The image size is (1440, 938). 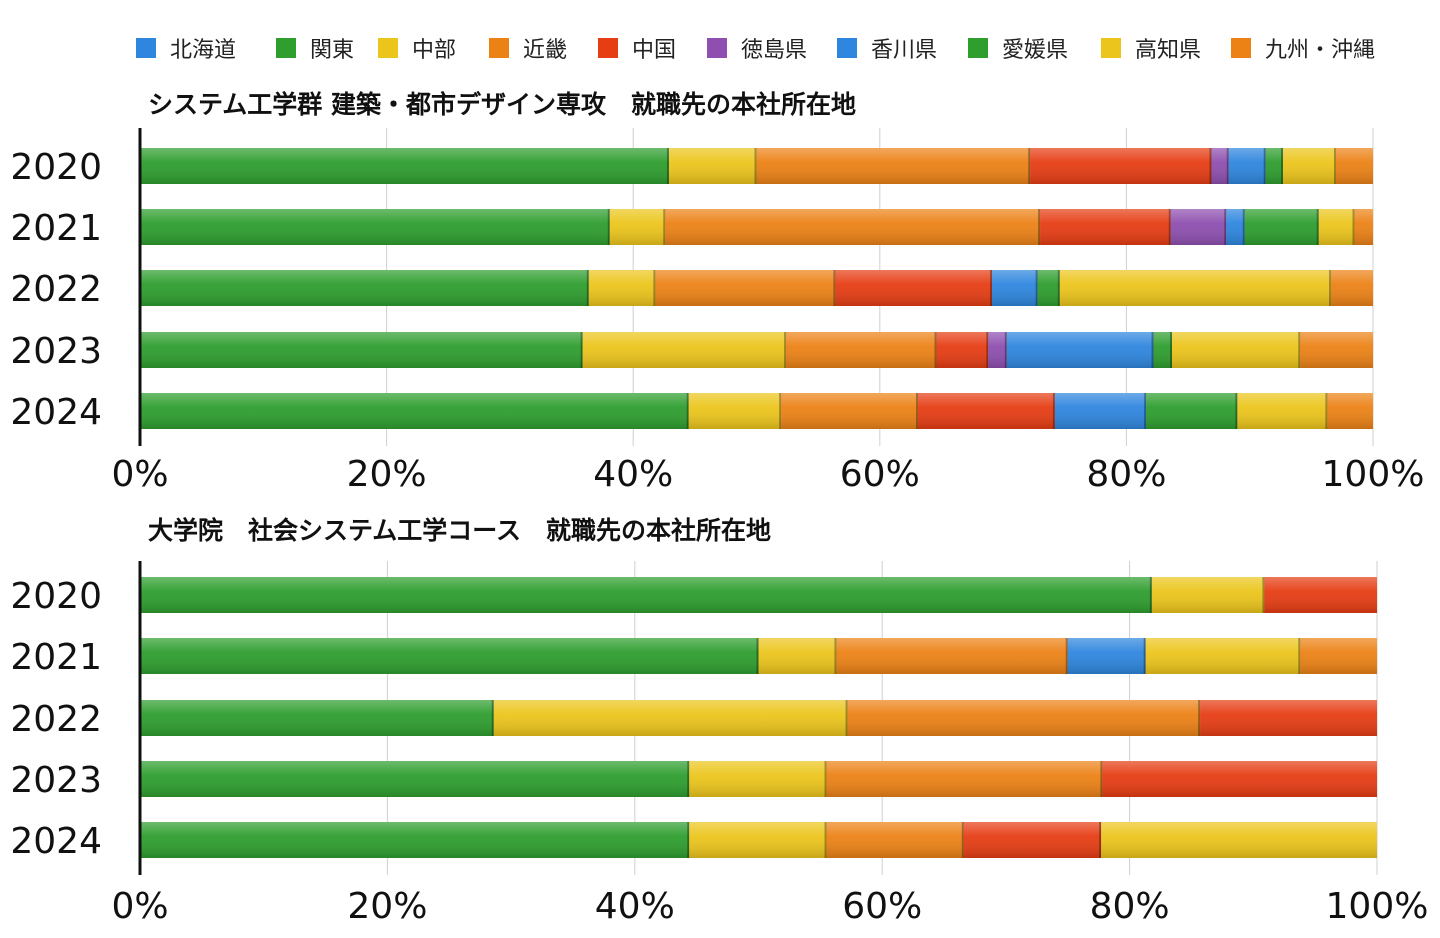 What do you see at coordinates (332, 50) in the screenshot?
I see `legend-label-2: 関東` at bounding box center [332, 50].